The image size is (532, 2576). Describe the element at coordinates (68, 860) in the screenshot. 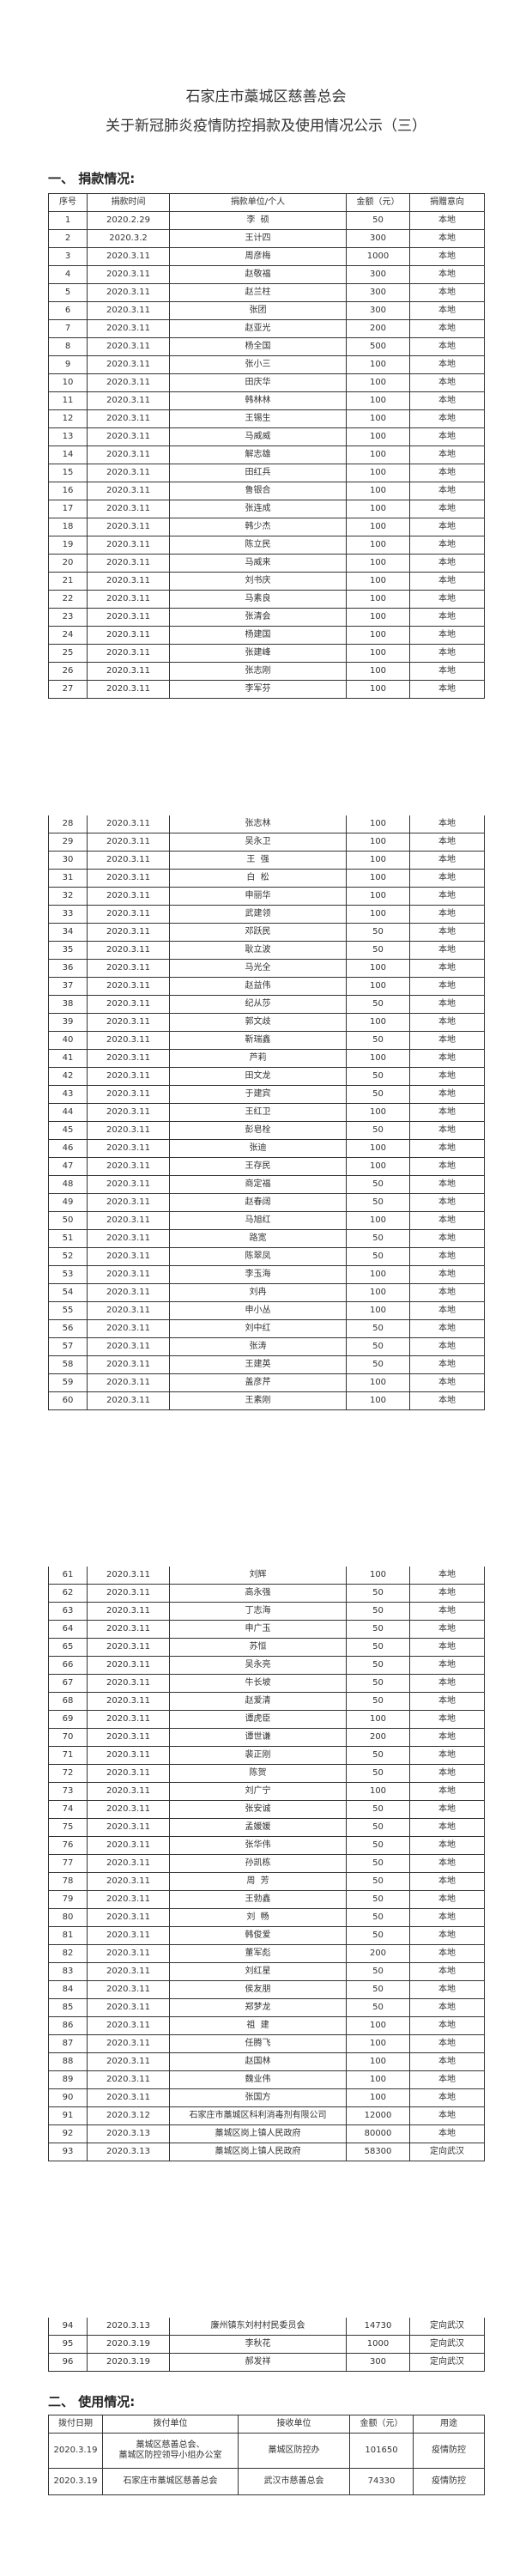

I see `cell-no: 30` at that location.